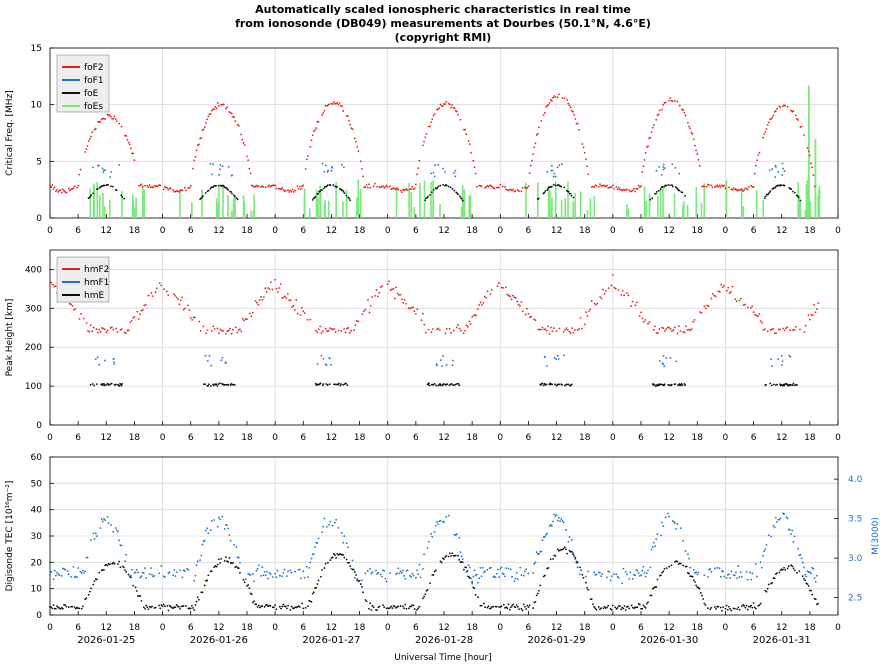 The image size is (886, 664). Describe the element at coordinates (39, 426) in the screenshot. I see `y-tick-label: 0` at that location.